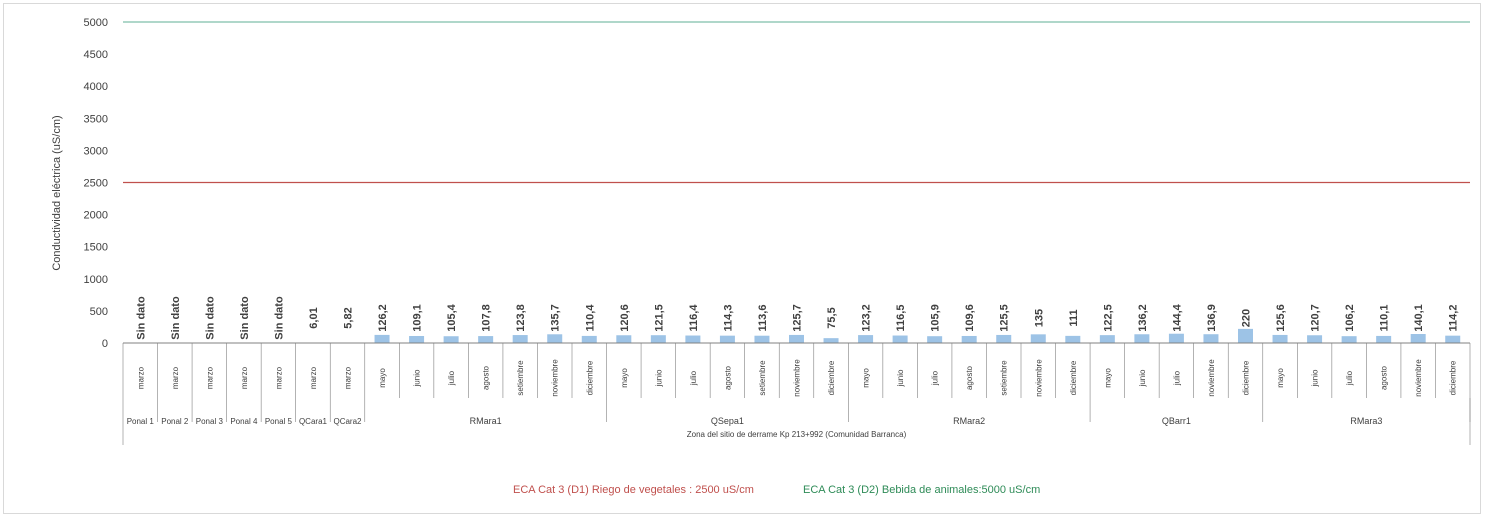 The image size is (1485, 523). I want to click on data-label: 135,7, so click(556, 318).